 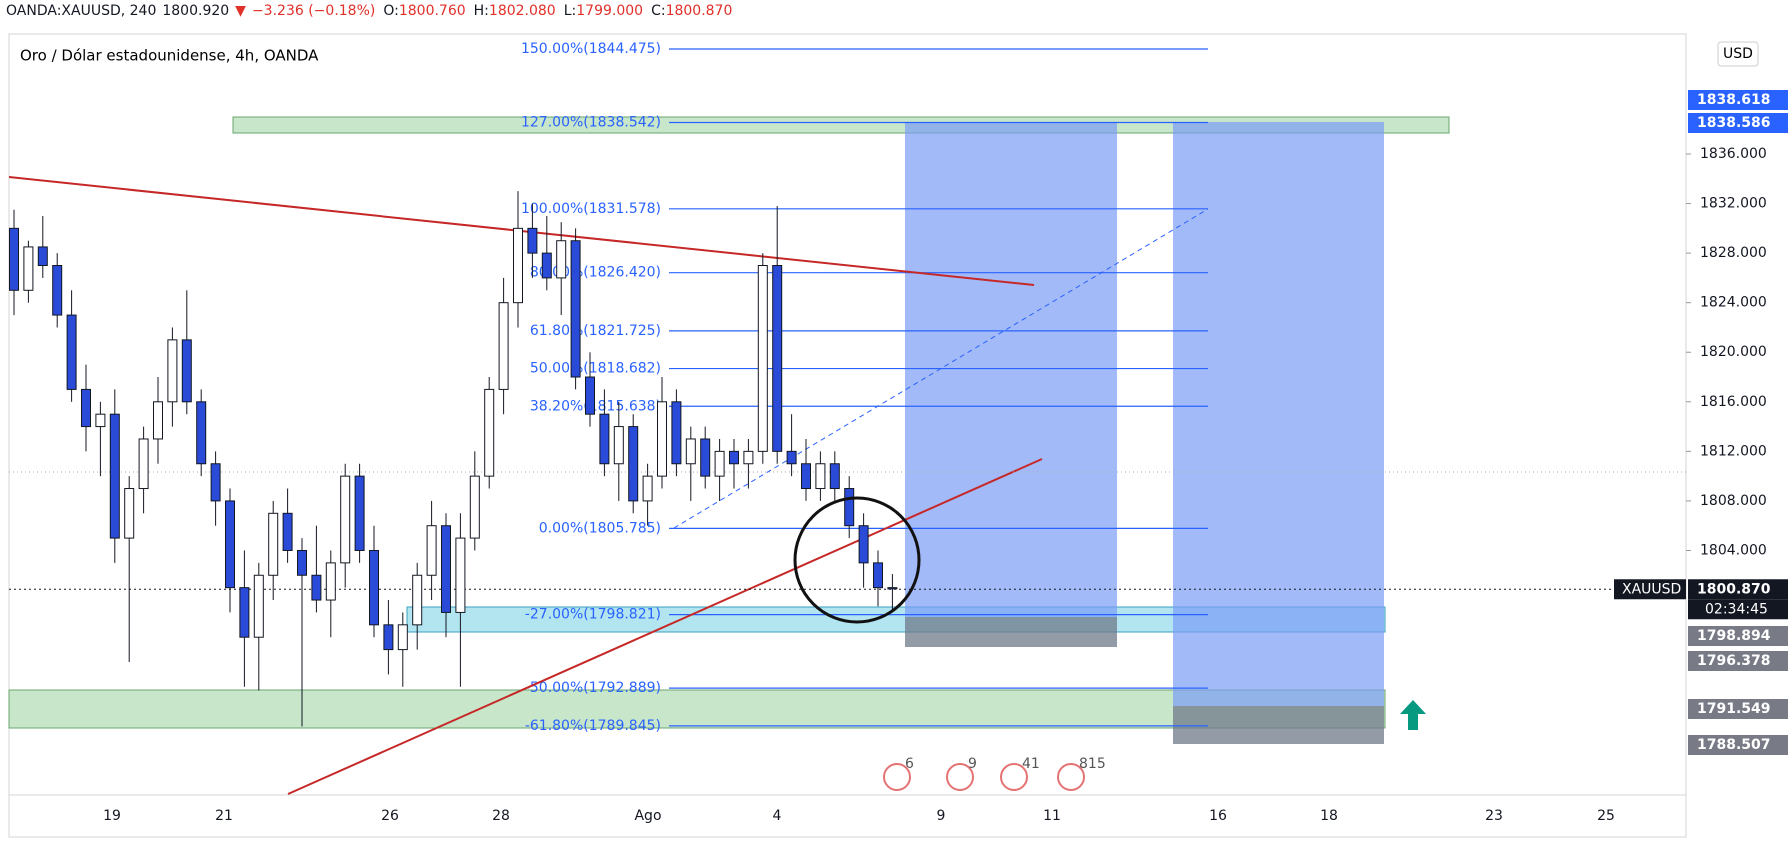 I want to click on price-tick-label: 1832.000, so click(x=1733, y=204).